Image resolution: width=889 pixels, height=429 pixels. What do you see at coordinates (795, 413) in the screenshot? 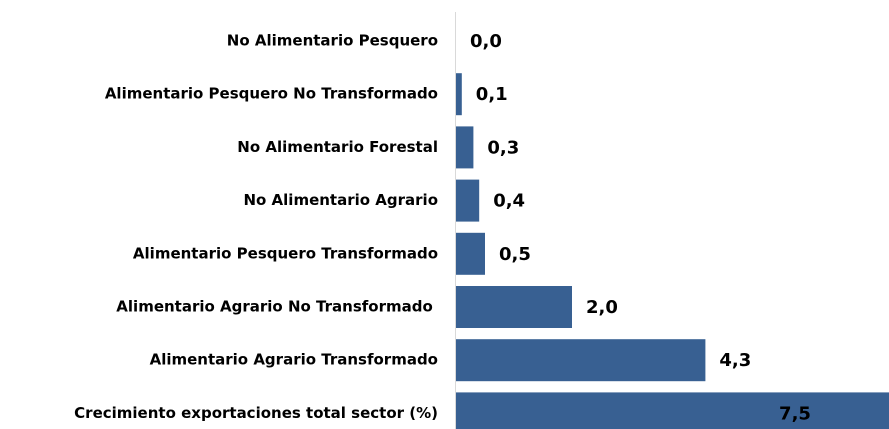
I see `value-label: 7,5` at bounding box center [795, 413].